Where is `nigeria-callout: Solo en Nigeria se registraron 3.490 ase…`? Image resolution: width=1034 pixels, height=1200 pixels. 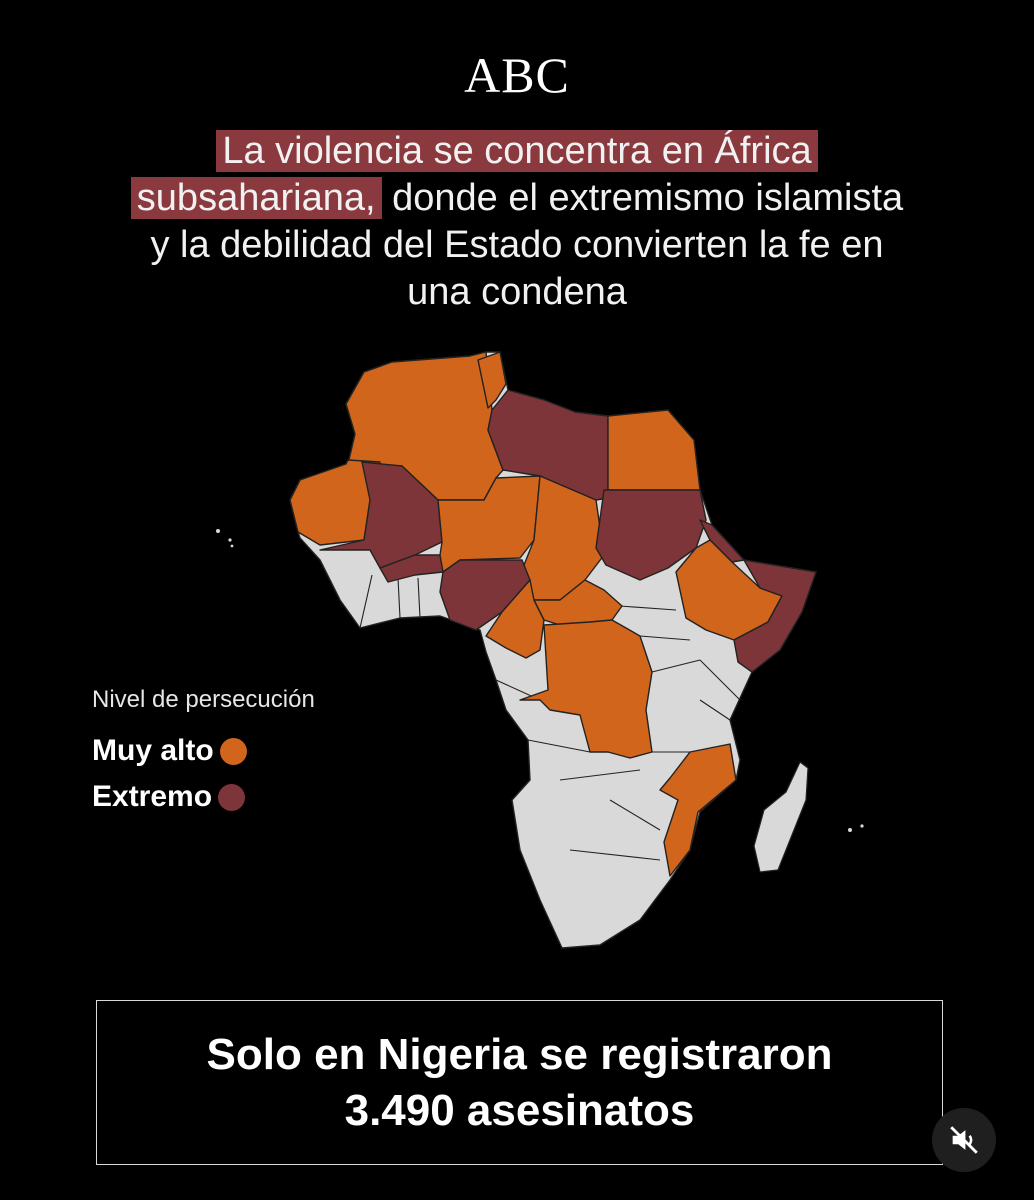 nigeria-callout: Solo en Nigeria se registraron 3.490 ase… is located at coordinates (519, 1082).